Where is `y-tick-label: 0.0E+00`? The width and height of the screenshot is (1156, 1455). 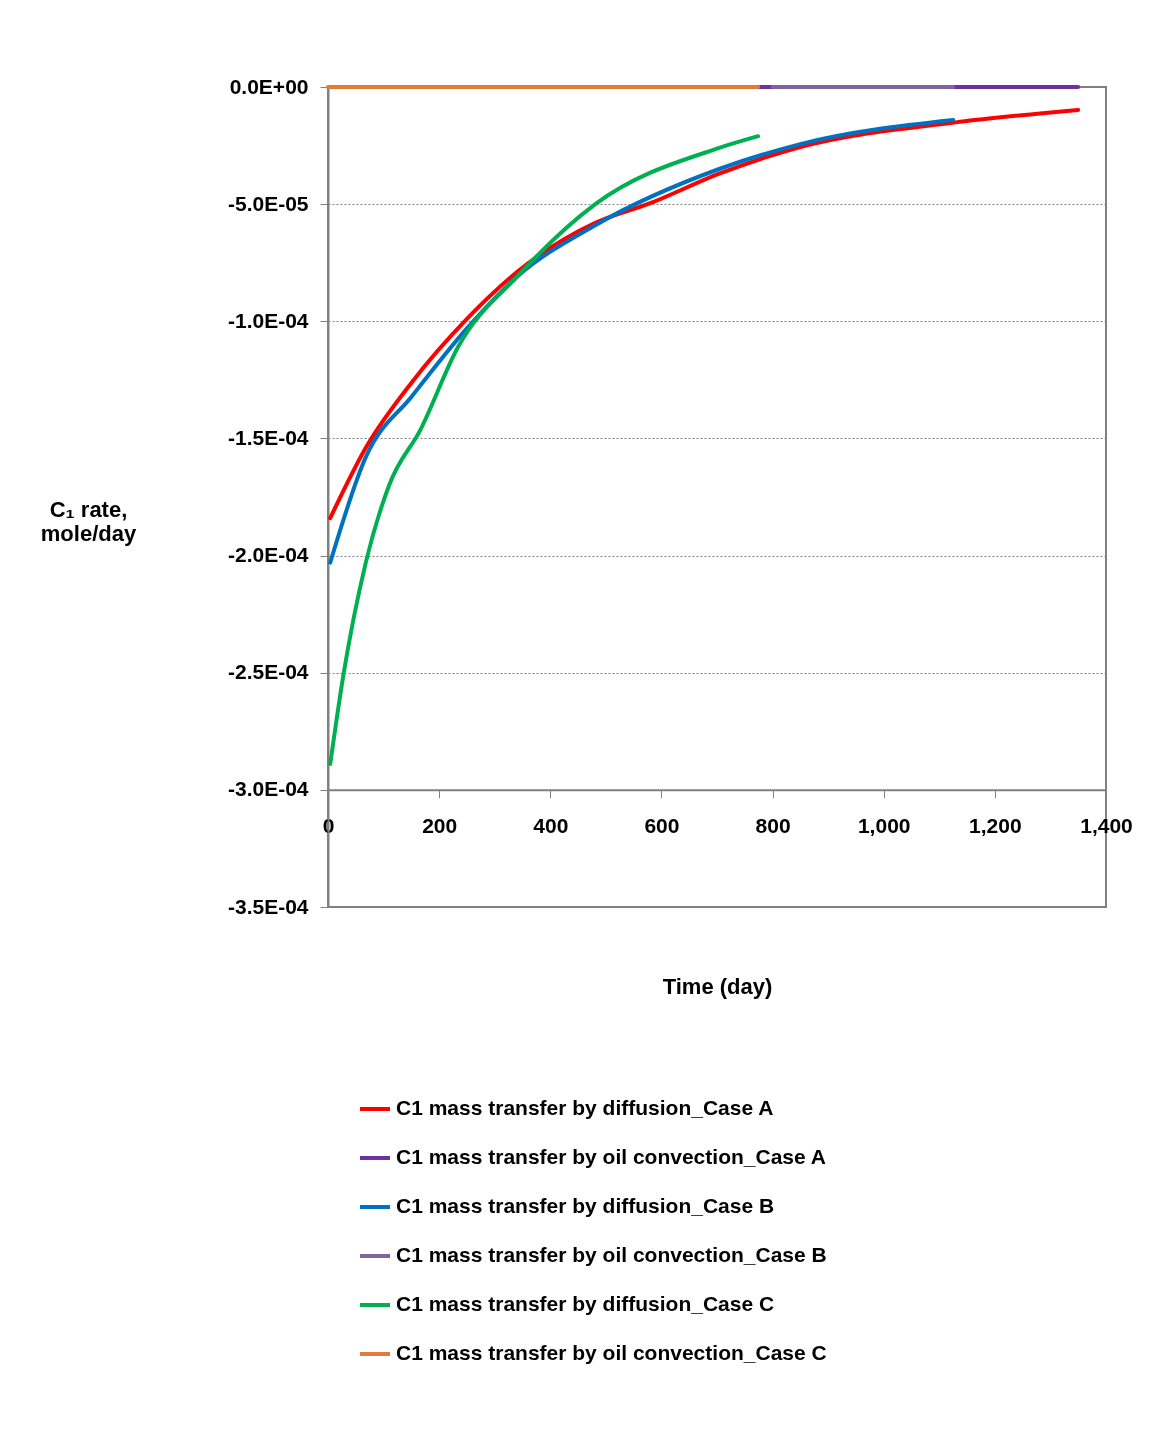
y-tick-label: 0.0E+00 is located at coordinates (269, 86).